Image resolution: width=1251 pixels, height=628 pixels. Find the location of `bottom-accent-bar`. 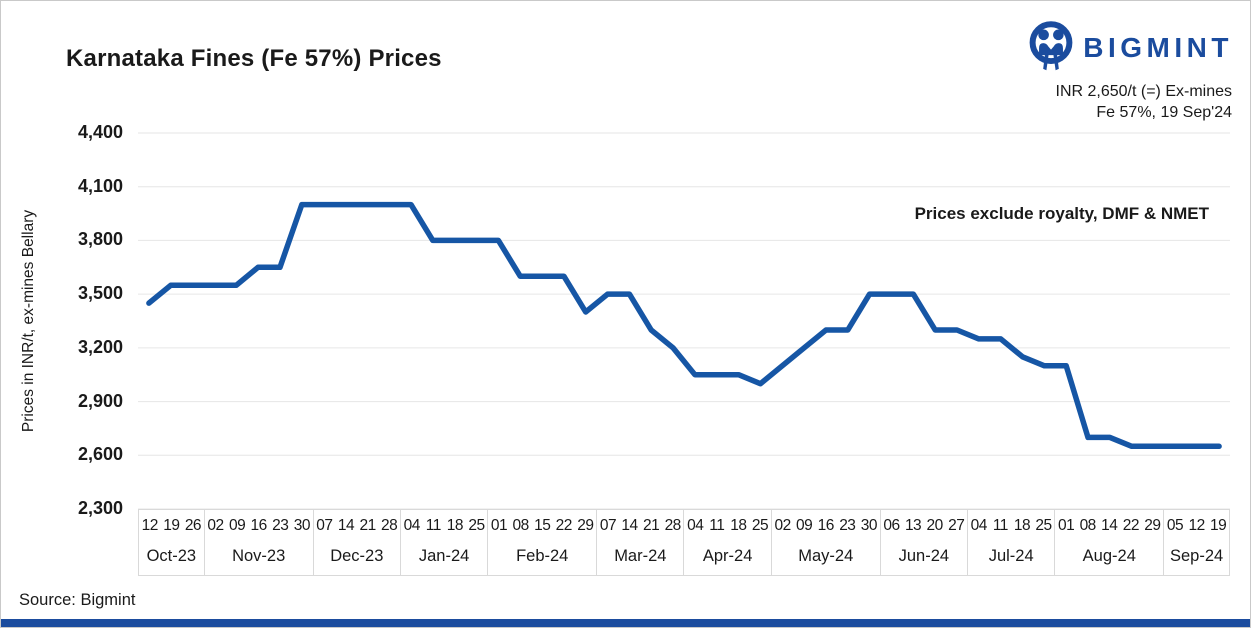

bottom-accent-bar is located at coordinates (625, 623).